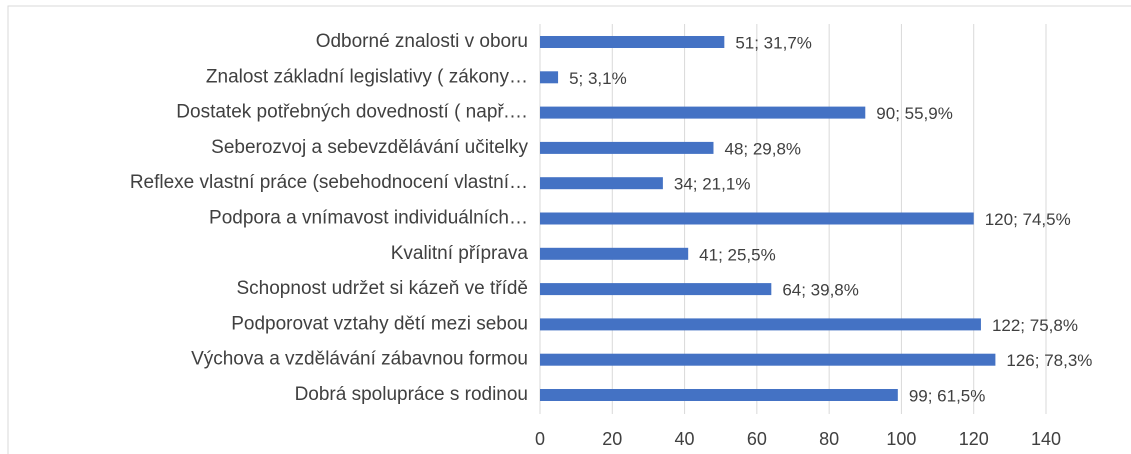  I want to click on value-label: 122; 75,8%, so click(1035, 325).